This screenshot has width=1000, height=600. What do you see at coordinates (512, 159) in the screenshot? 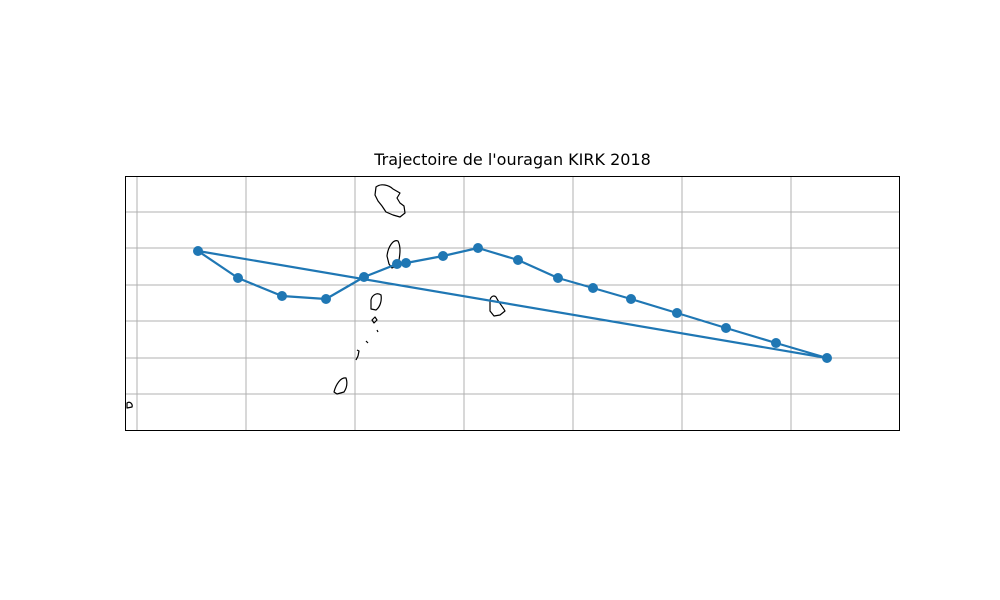
I see `map-title: Trajectoire de l'ouragan KIRK 2018` at bounding box center [512, 159].